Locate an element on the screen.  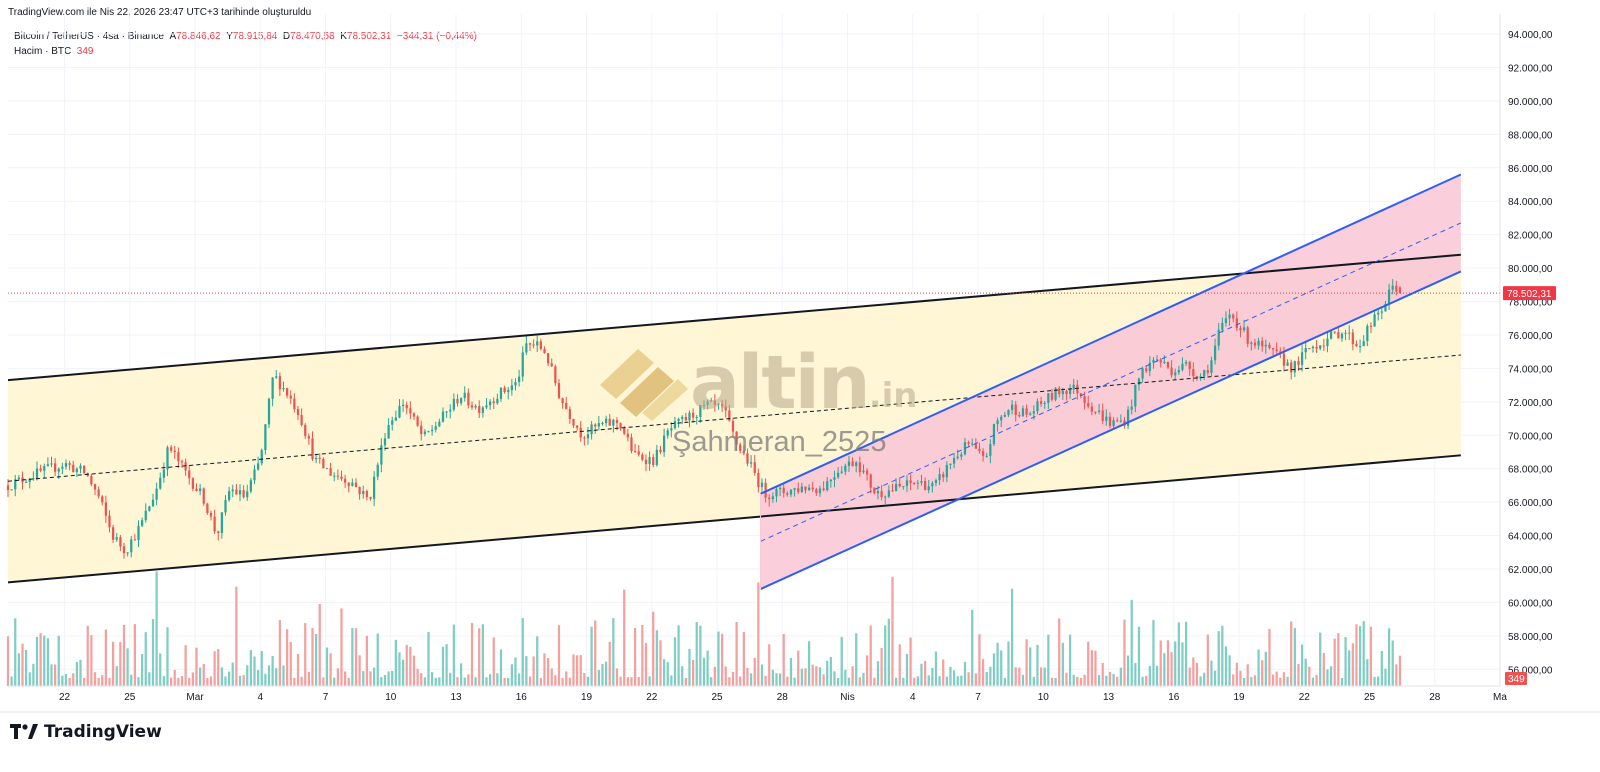
volume-label: Hacim · BTC is located at coordinates (43, 51).